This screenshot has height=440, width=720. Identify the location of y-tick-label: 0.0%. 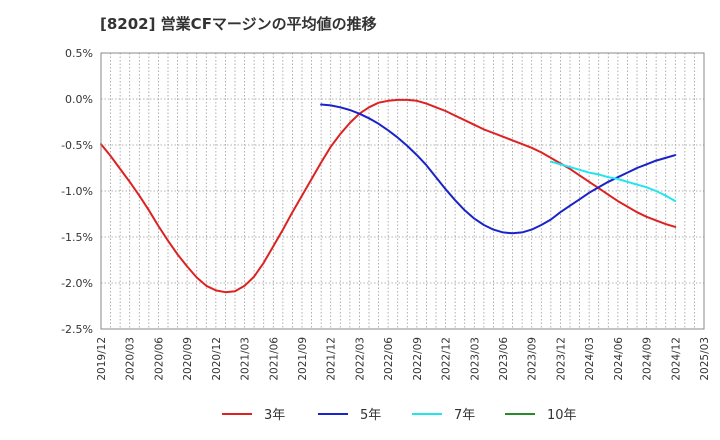
(79, 99).